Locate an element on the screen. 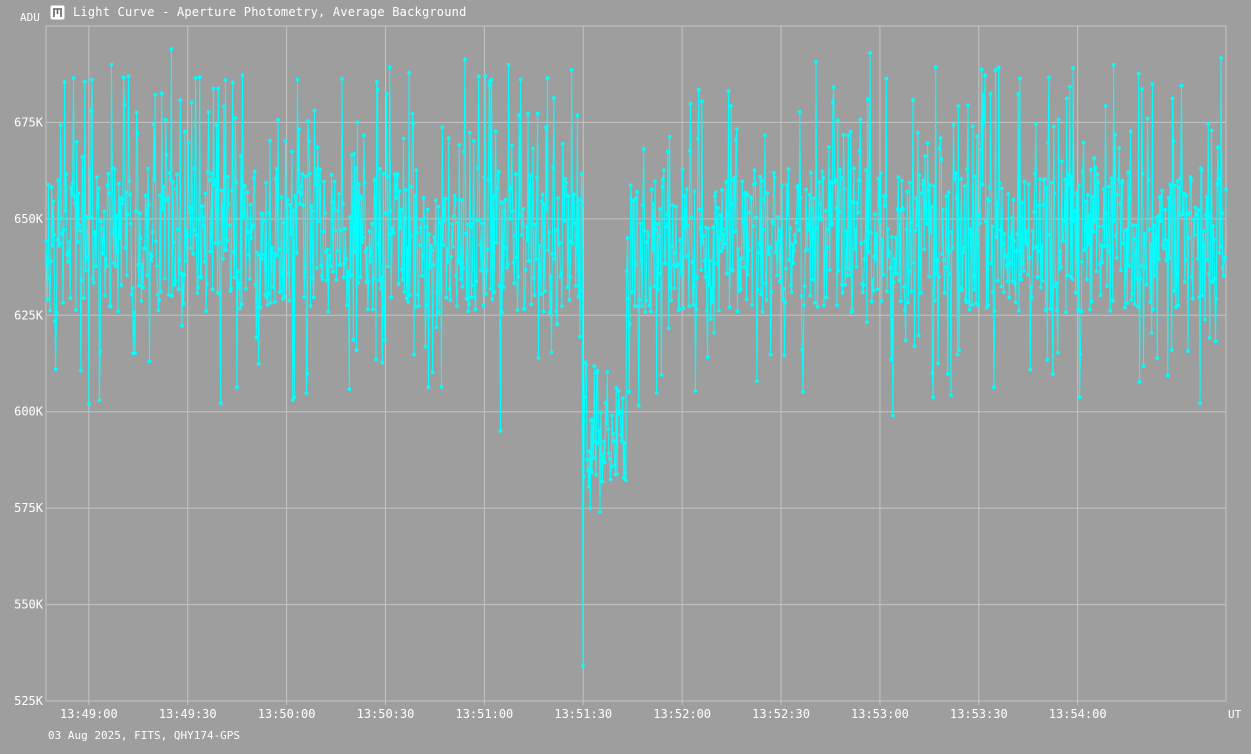  y-tick-label: 625K is located at coordinates (29, 315).